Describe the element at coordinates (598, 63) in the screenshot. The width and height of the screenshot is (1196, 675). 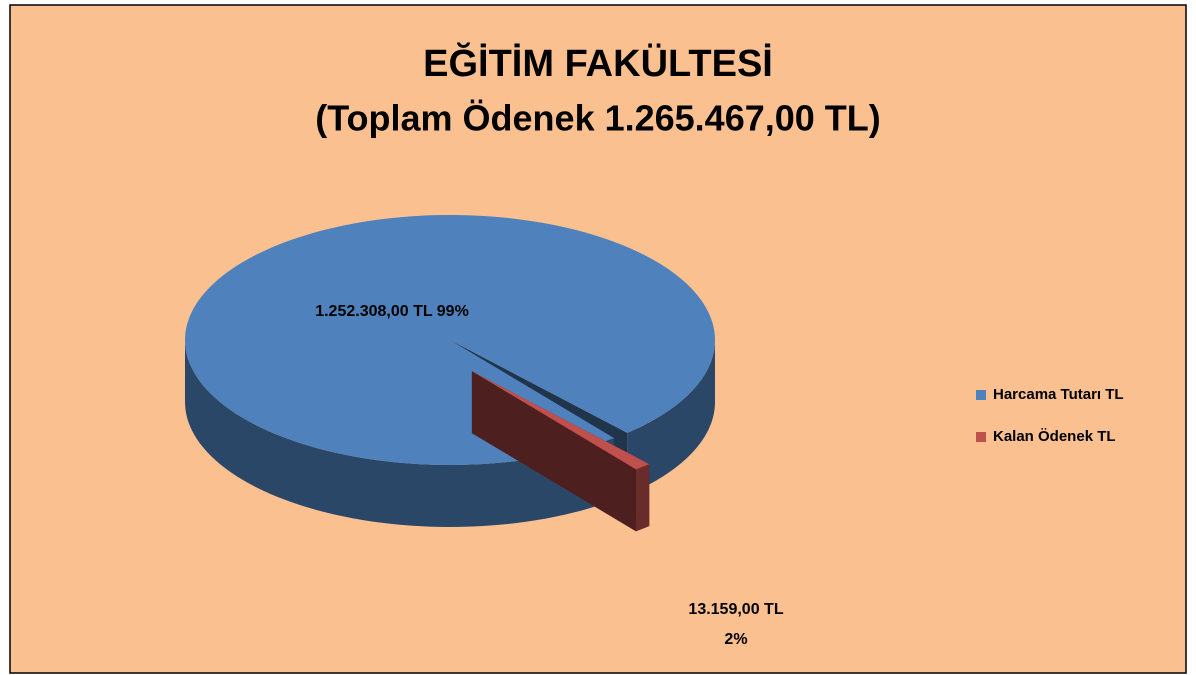
I see `chart-title: EĞİTİM FAKÜLTESİ` at that location.